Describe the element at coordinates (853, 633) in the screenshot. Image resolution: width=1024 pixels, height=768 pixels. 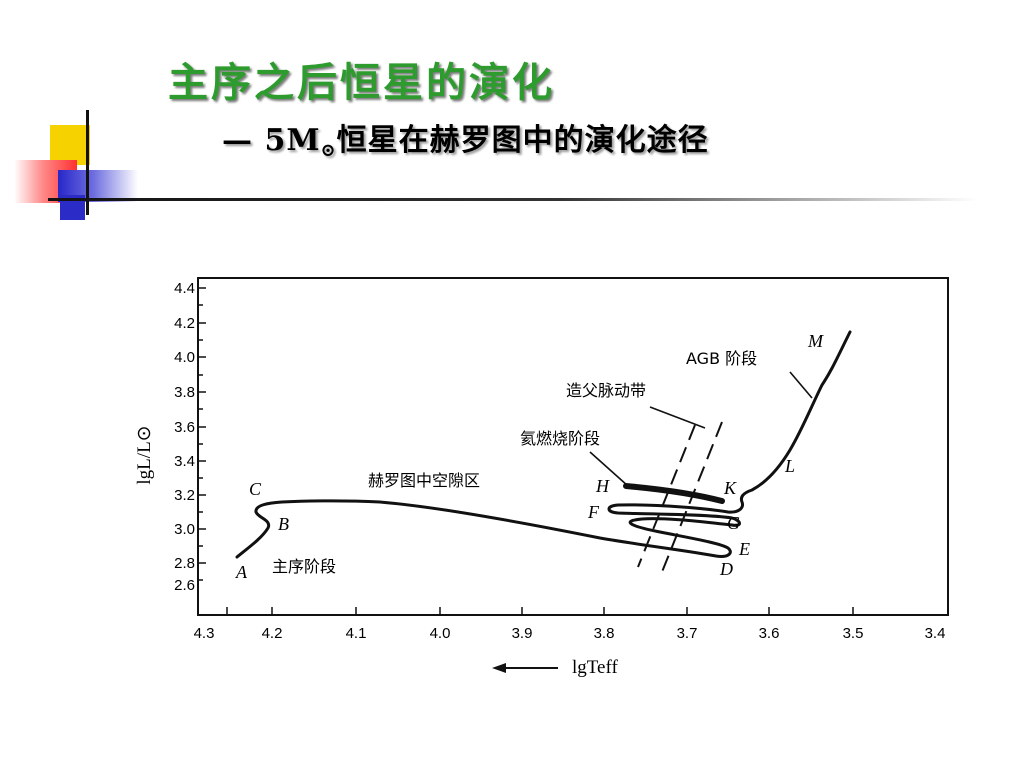
I see `x-tick-label: 3.5` at that location.